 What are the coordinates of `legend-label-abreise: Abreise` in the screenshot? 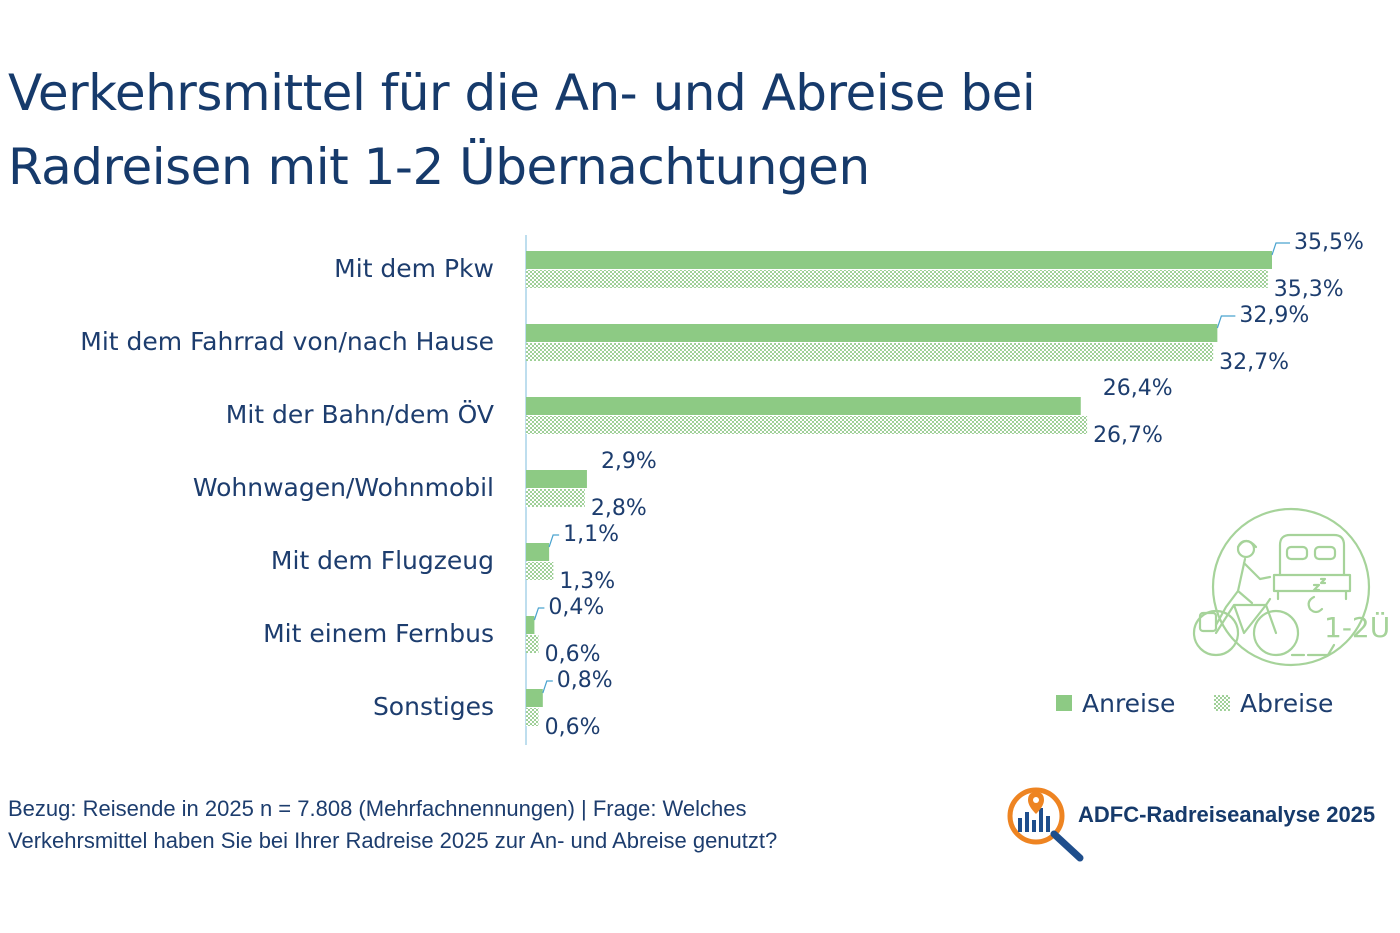 It's located at (1286, 703).